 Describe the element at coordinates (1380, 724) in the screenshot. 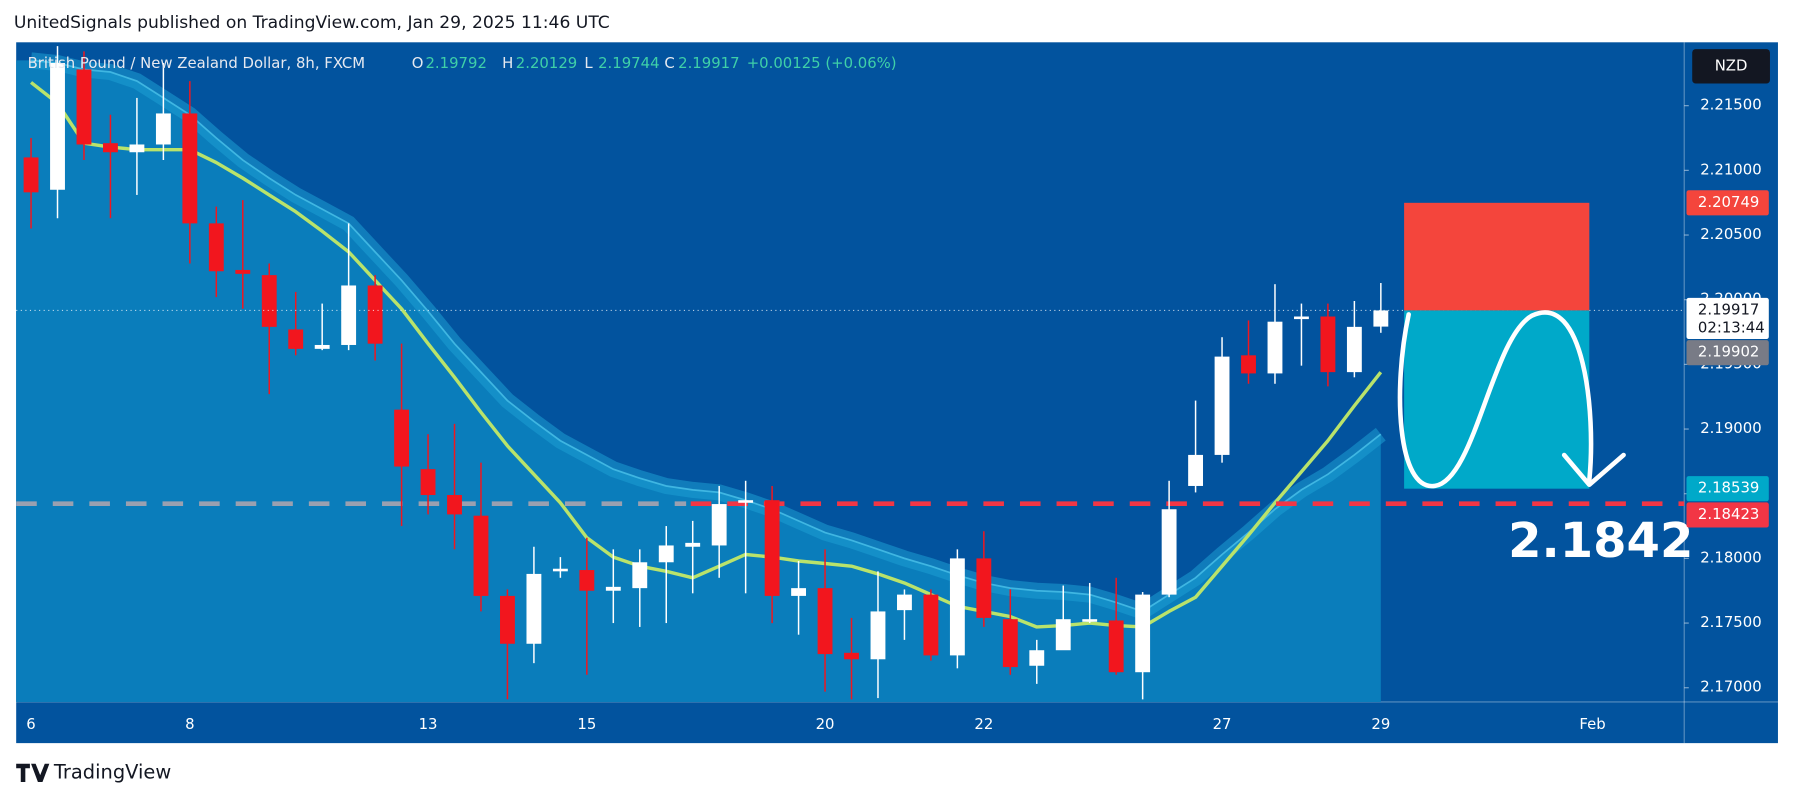

I see `x-tick-label: 29` at that location.